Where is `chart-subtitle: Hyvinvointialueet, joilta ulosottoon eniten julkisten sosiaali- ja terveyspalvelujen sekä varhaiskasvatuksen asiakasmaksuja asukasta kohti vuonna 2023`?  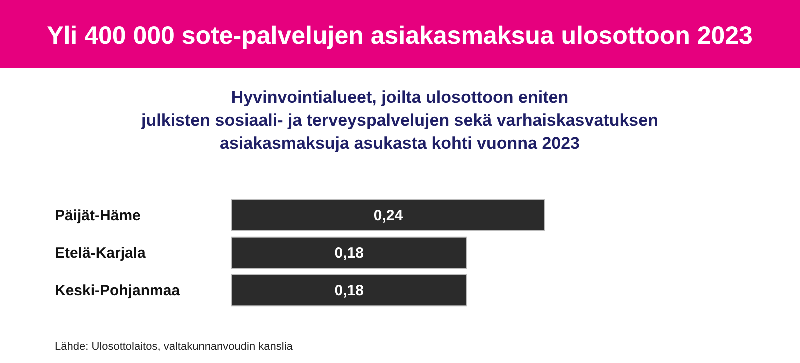 chart-subtitle: Hyvinvointialueet, joilta ulosottoon eniten julkisten sosiaali- ja terveyspalvelujen sekä varhaiskasvatuksen asiakasmaksuja asukasta kohti vuonna 2023 is located at coordinates (399, 120).